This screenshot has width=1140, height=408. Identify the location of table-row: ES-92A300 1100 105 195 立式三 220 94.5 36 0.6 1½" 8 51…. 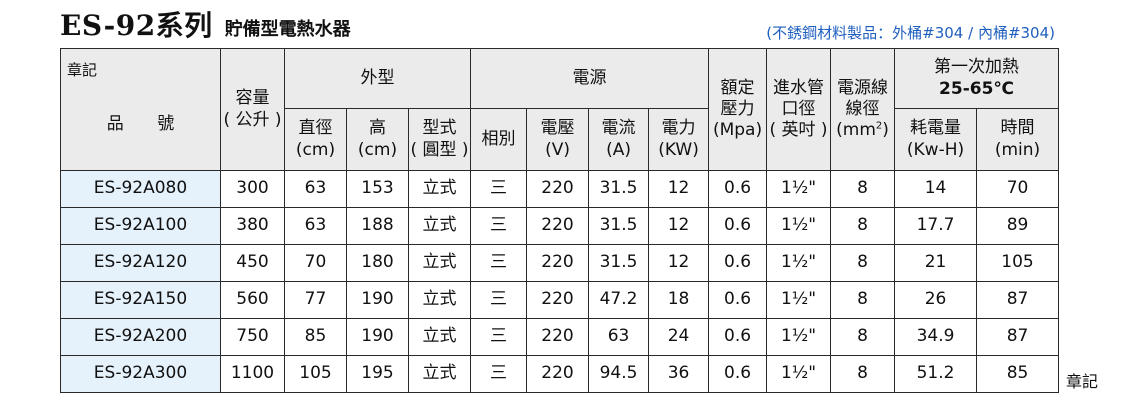
(560, 374).